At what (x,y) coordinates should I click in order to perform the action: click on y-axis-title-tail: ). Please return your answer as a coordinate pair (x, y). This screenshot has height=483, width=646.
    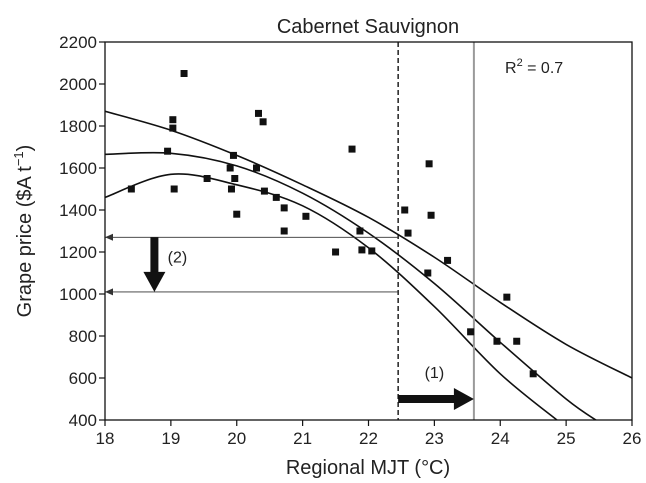
    Looking at the image, I should click on (25, 148).